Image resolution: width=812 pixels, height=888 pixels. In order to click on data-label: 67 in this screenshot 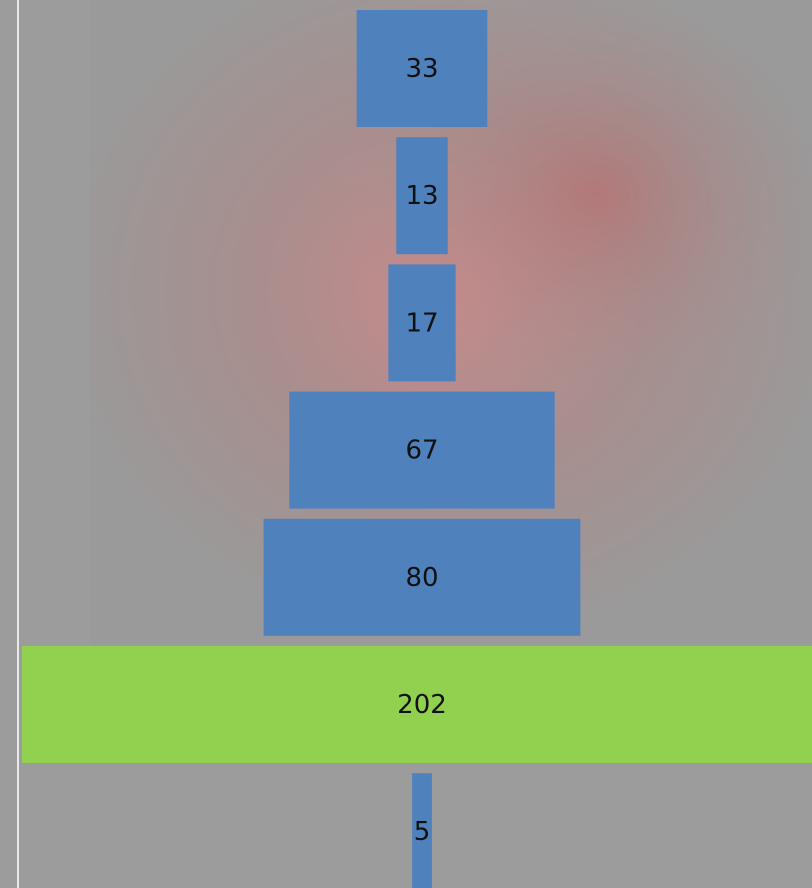, I will do `click(421, 451)`.